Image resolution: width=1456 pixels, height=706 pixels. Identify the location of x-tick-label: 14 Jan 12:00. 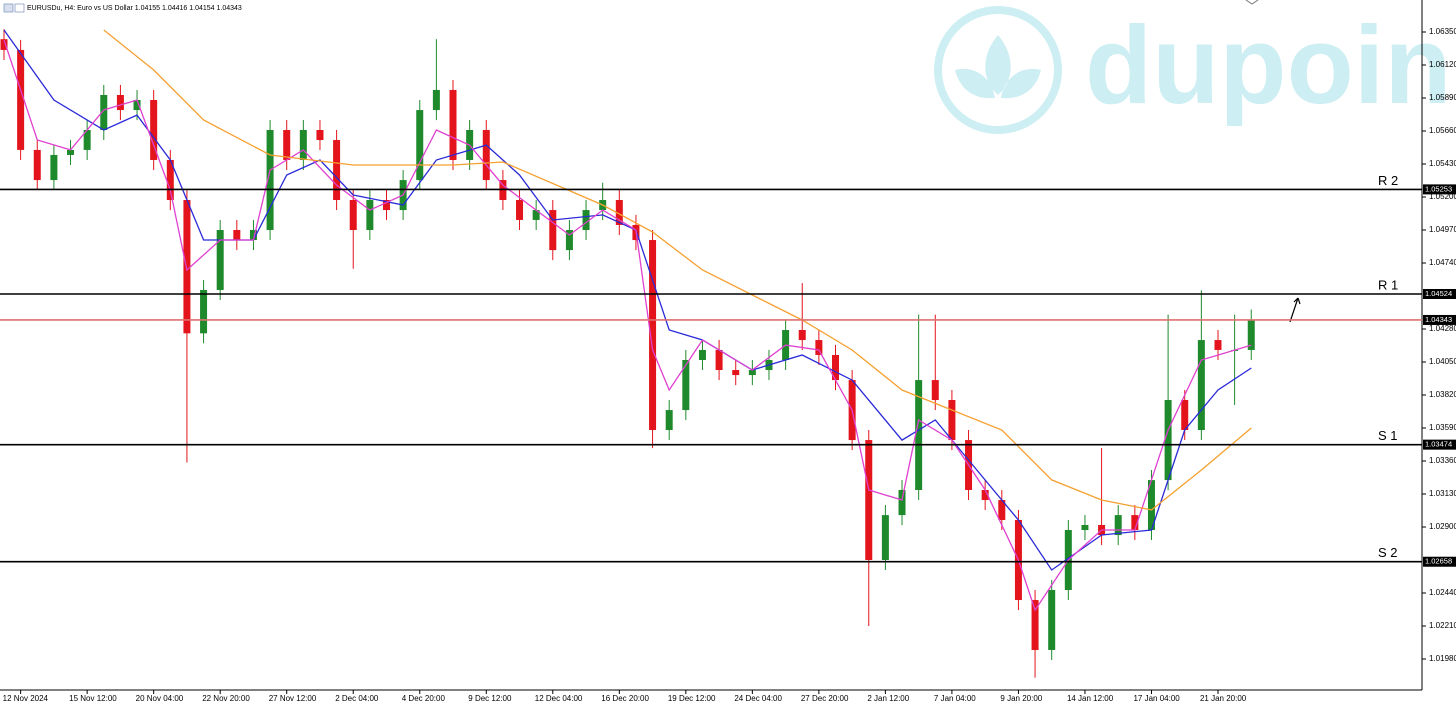
(1090, 698).